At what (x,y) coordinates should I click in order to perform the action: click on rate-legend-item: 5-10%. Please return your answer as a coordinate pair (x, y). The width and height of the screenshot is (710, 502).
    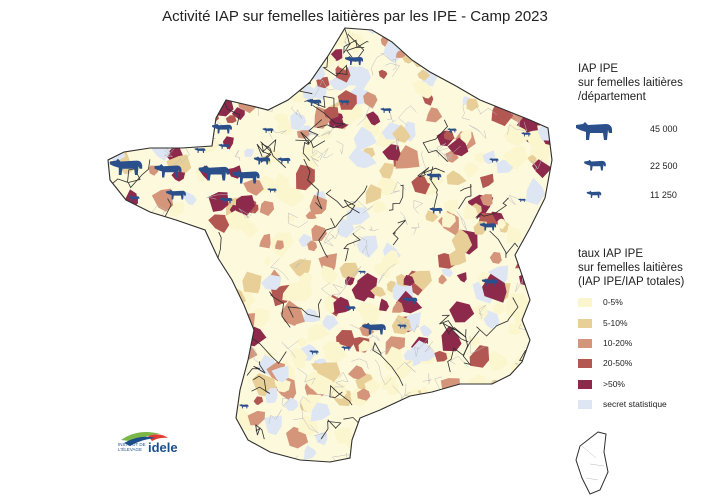
    Looking at the image, I should click on (638, 324).